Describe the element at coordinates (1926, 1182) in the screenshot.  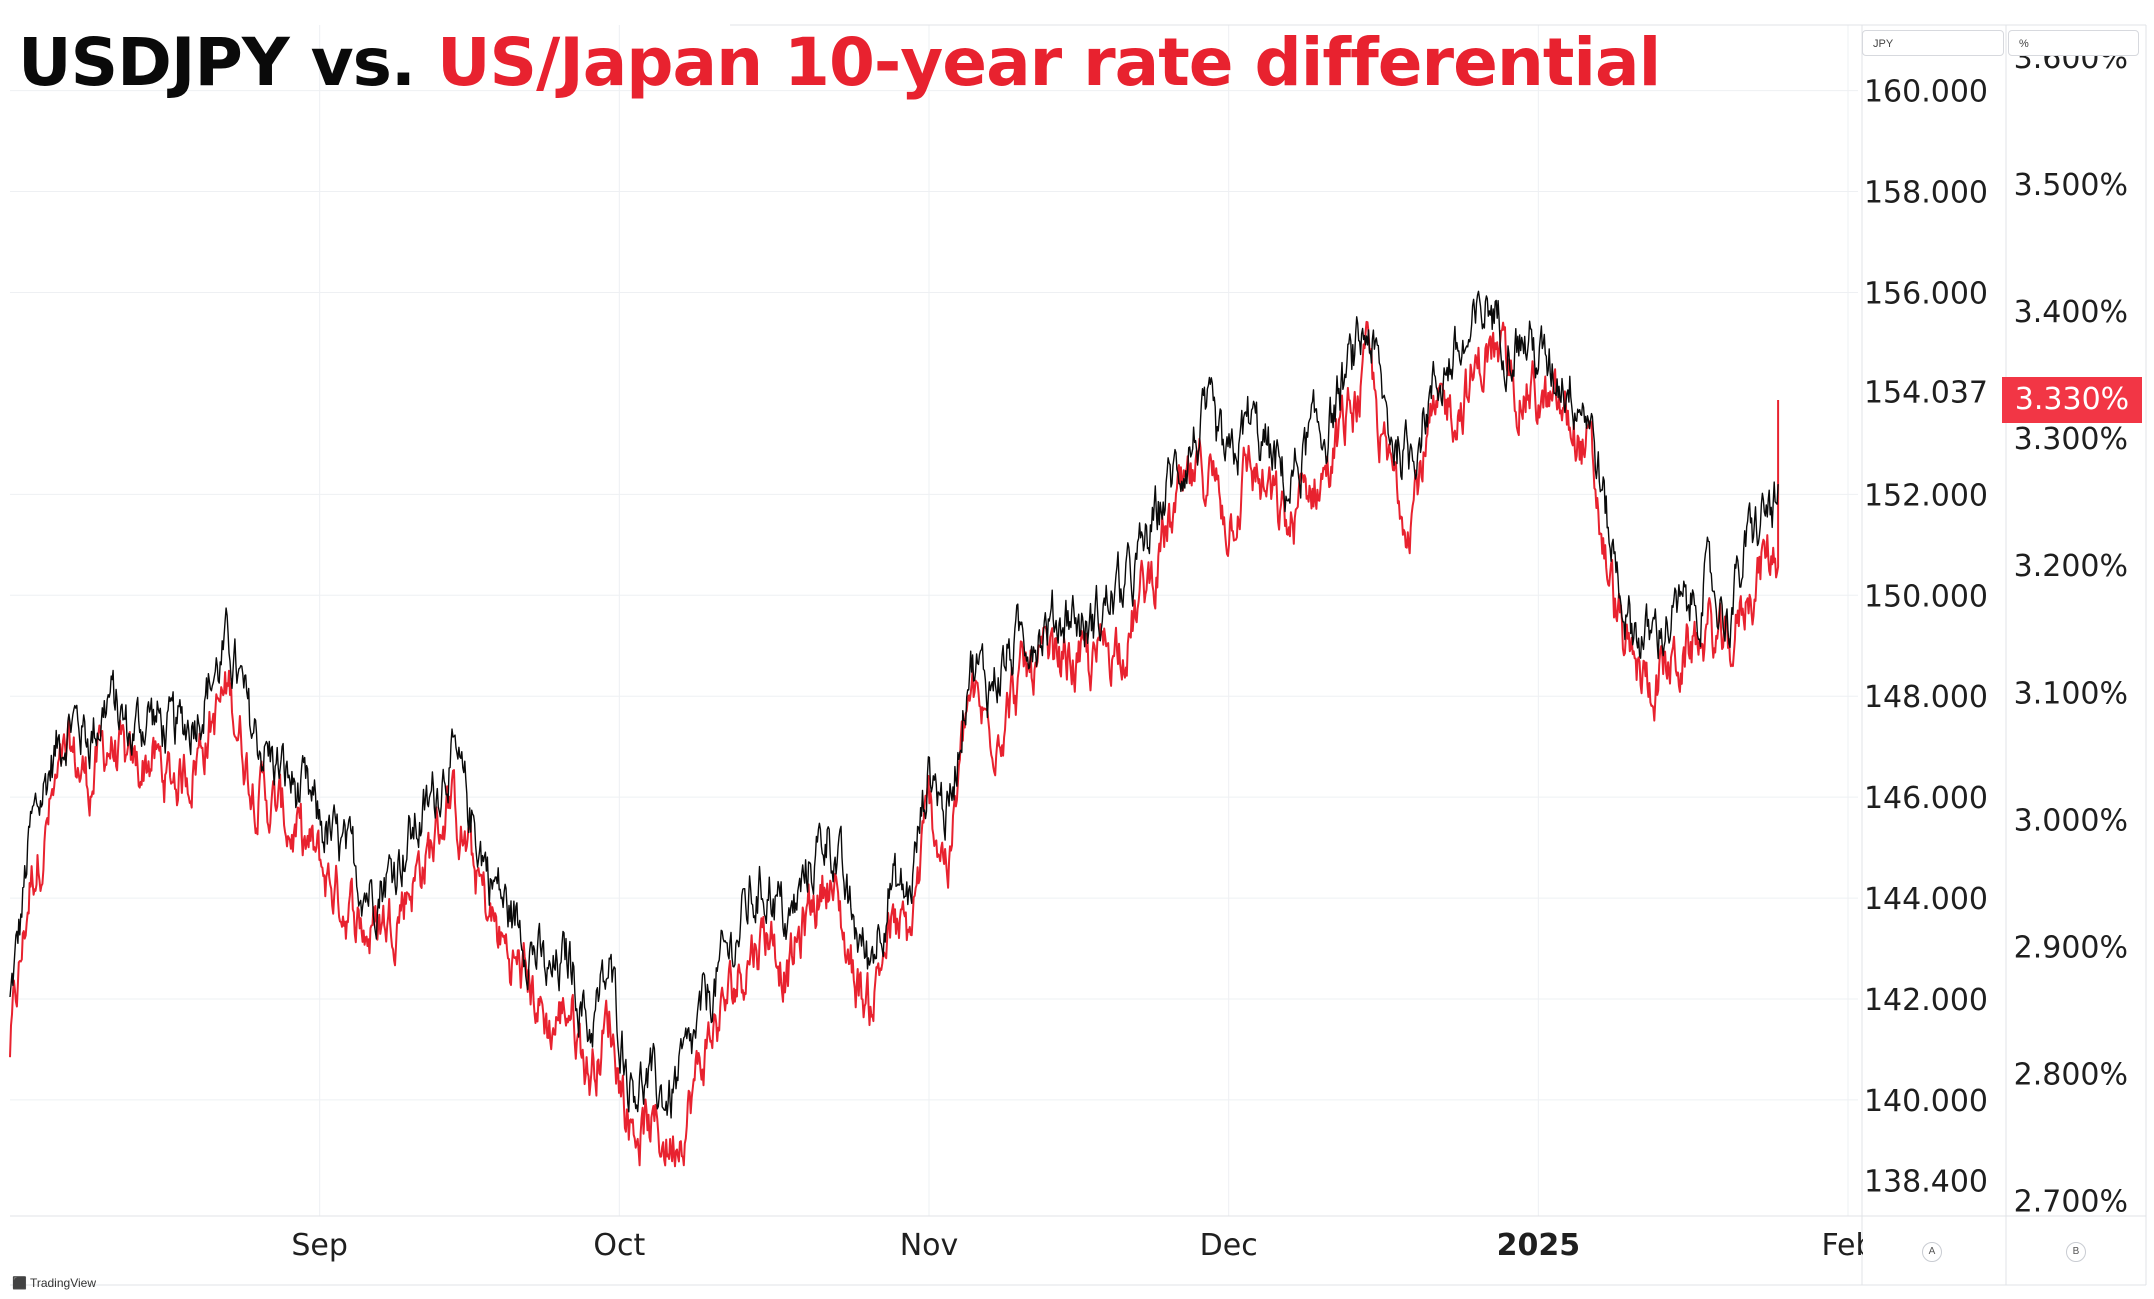
I see `left-axis-extra-label: 138.400` at that location.